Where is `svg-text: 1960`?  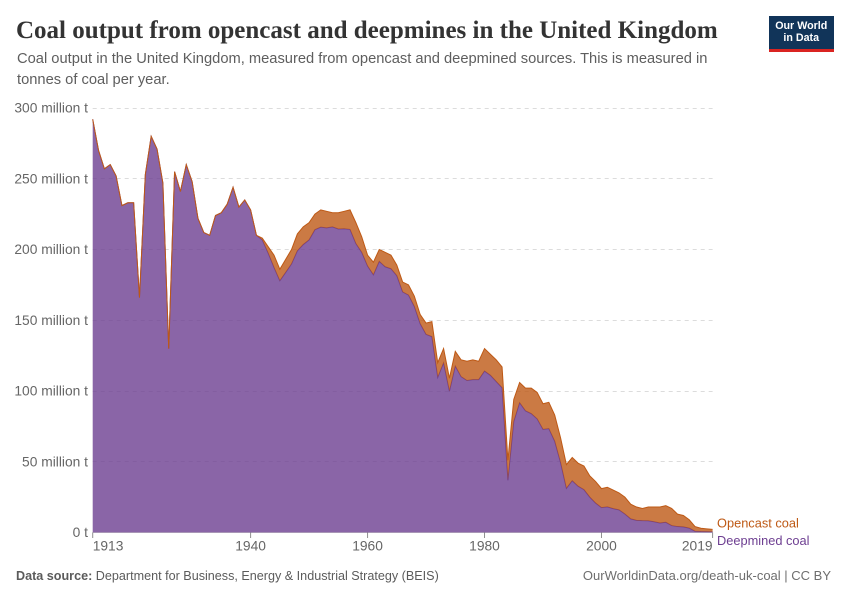 svg-text: 1960 is located at coordinates (367, 546).